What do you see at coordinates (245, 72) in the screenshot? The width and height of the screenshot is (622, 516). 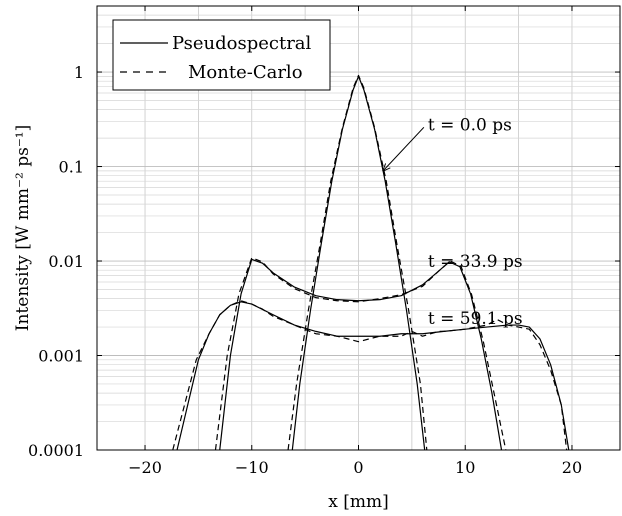 I see `legend-label-monte-carlo: Monte-Carlo` at bounding box center [245, 72].